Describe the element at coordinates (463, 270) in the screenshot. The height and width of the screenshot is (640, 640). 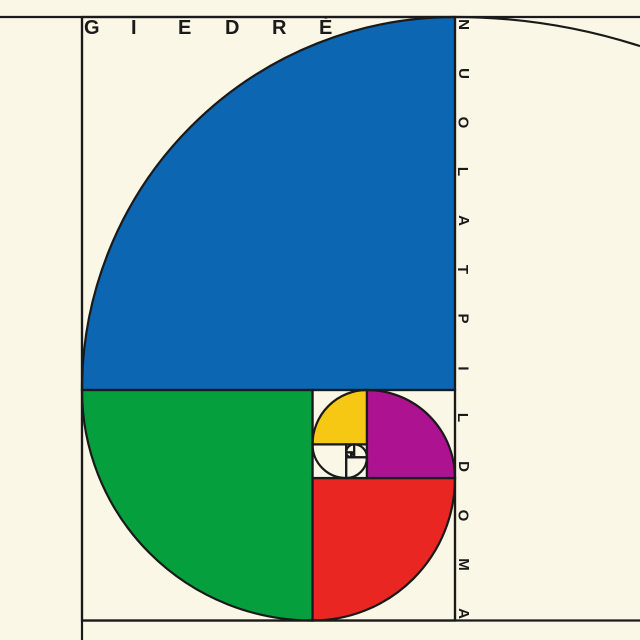
I see `letter: T` at that location.